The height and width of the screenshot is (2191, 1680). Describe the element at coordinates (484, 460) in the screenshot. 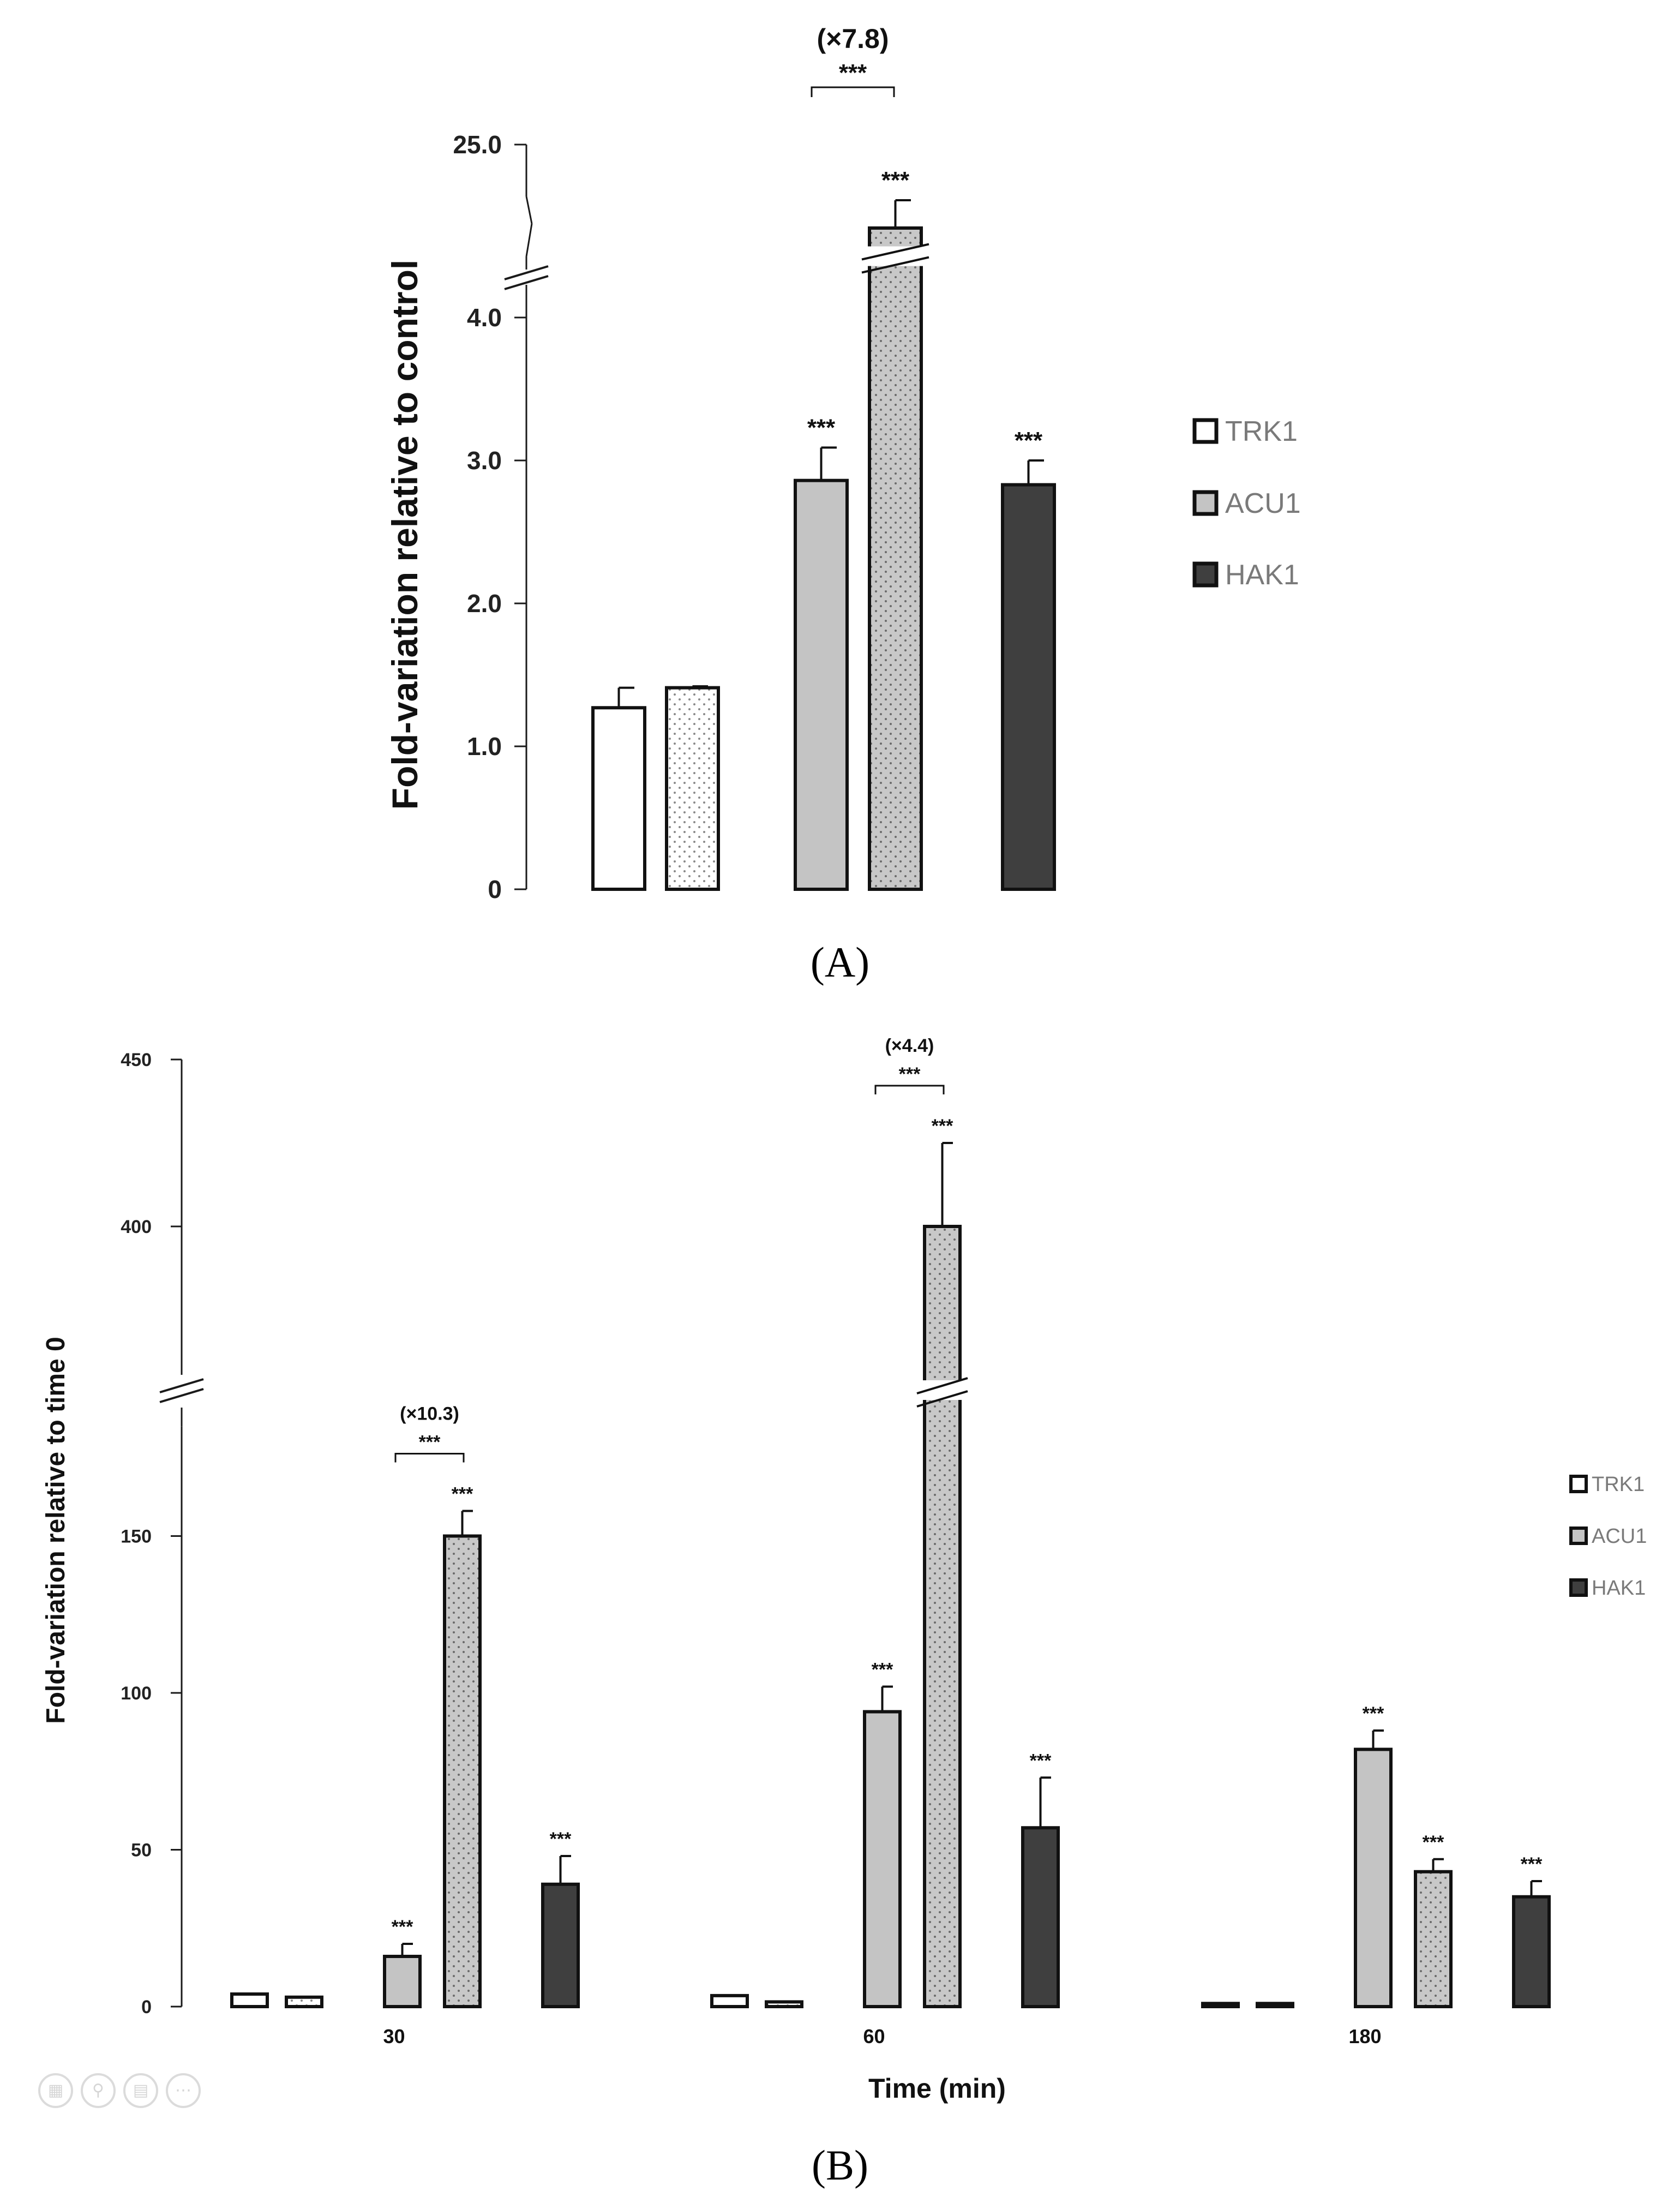

I see `y-tick-label: 3.0` at that location.